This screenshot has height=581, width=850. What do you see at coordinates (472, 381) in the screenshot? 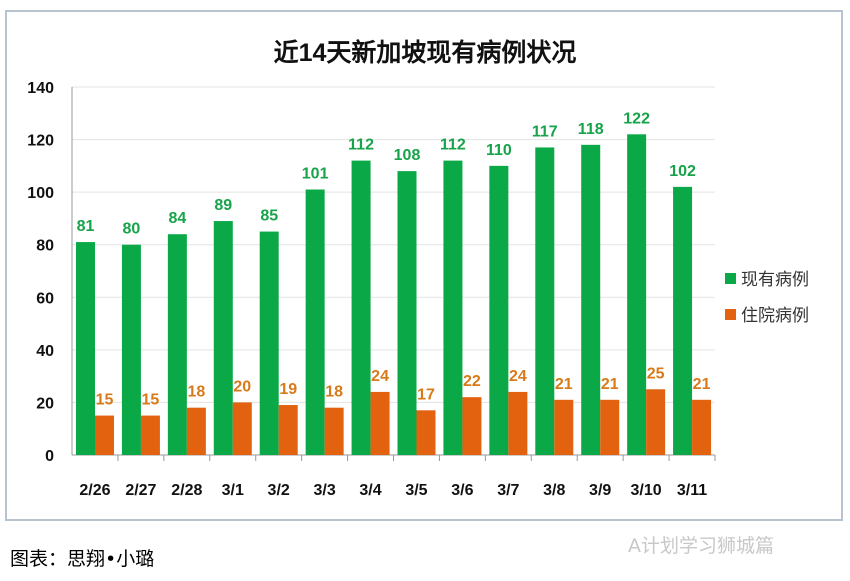
I see `data-label: 22` at bounding box center [472, 381].